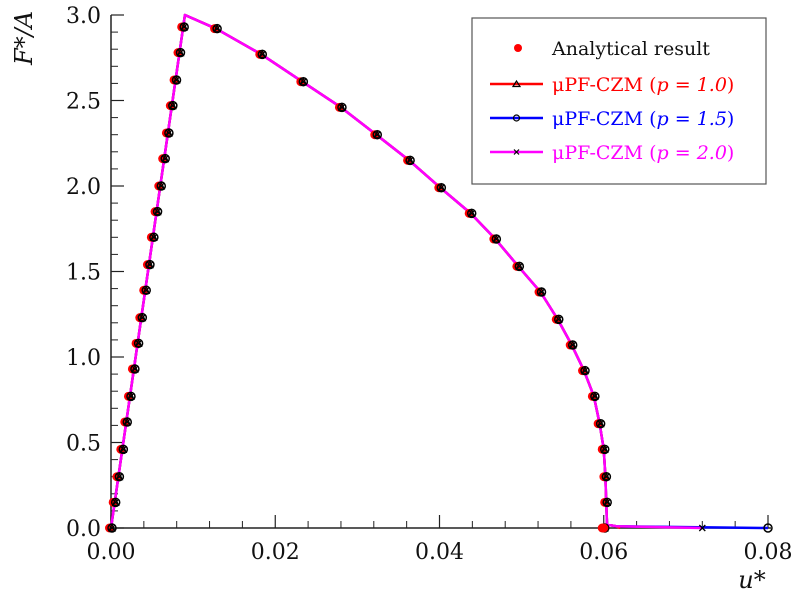 The image size is (807, 597). I want to click on circle-marker-end, so click(768, 528).